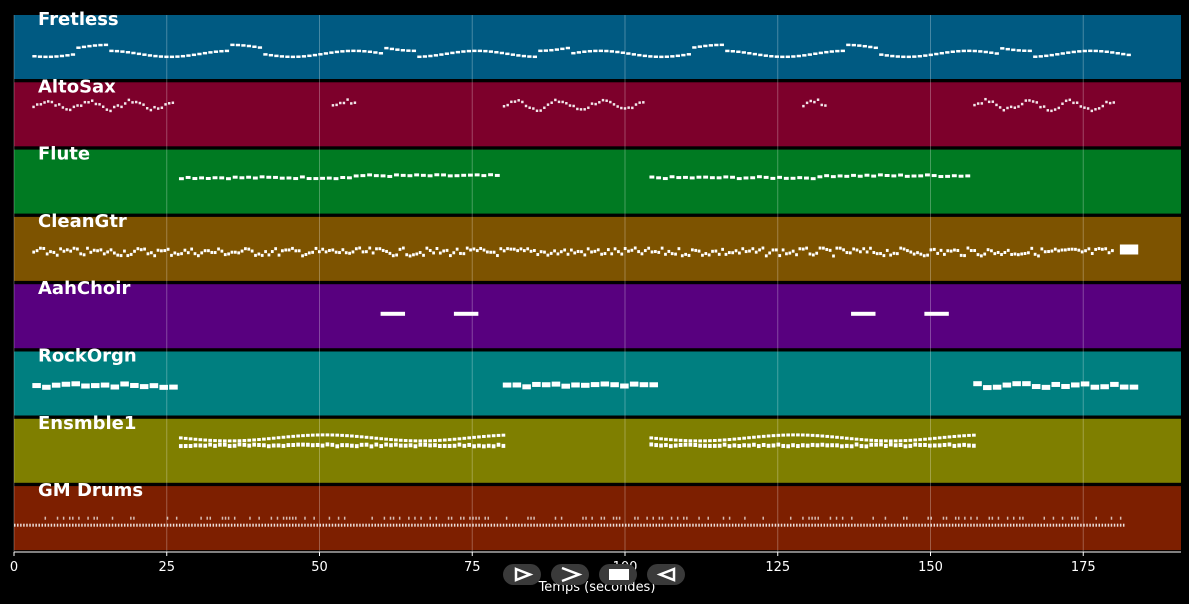 The image size is (1189, 604). Describe the element at coordinates (666, 574) in the screenshot. I see `back-button` at that location.